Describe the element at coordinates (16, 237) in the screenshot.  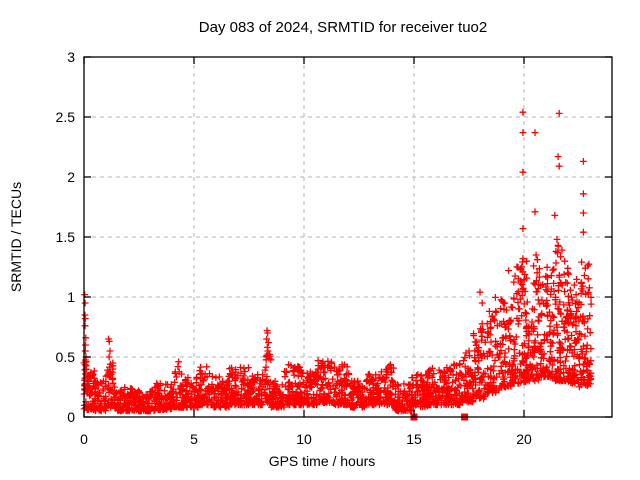
I see `y-axis-label: SRMTID / TECUs` at that location.